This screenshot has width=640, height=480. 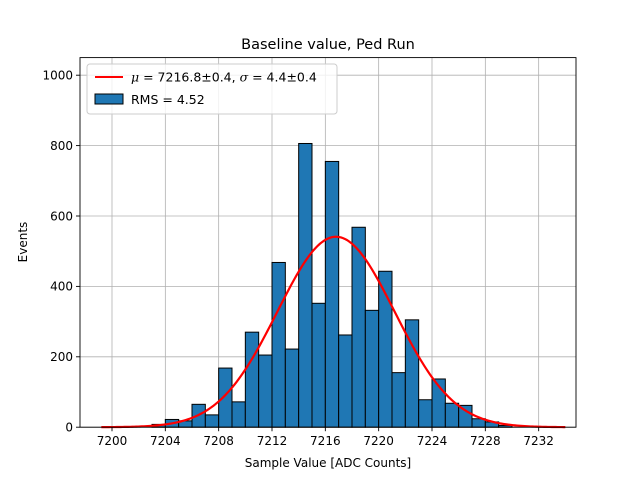 What do you see at coordinates (135, 77) in the screenshot?
I see `legend-fit-mu-symbol: μ` at bounding box center [135, 77].